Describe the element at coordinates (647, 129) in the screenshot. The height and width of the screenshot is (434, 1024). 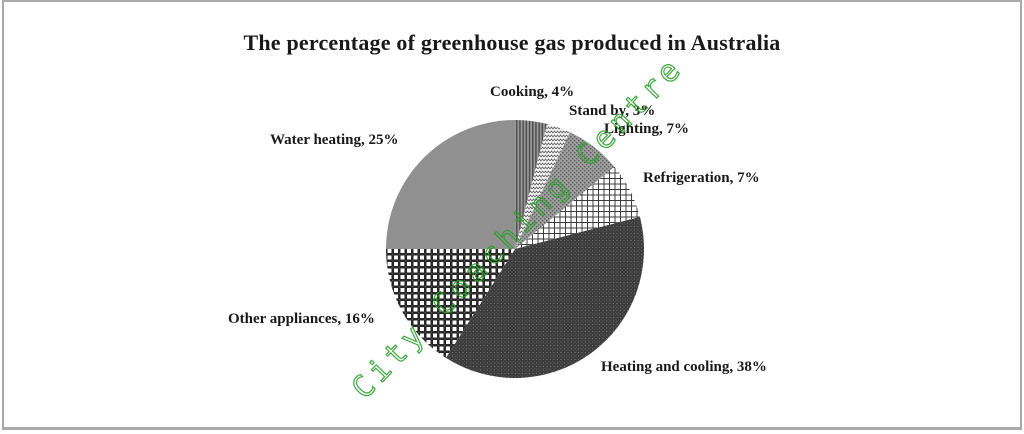
I see `slice-label-lighting: Lighting, 7%` at that location.